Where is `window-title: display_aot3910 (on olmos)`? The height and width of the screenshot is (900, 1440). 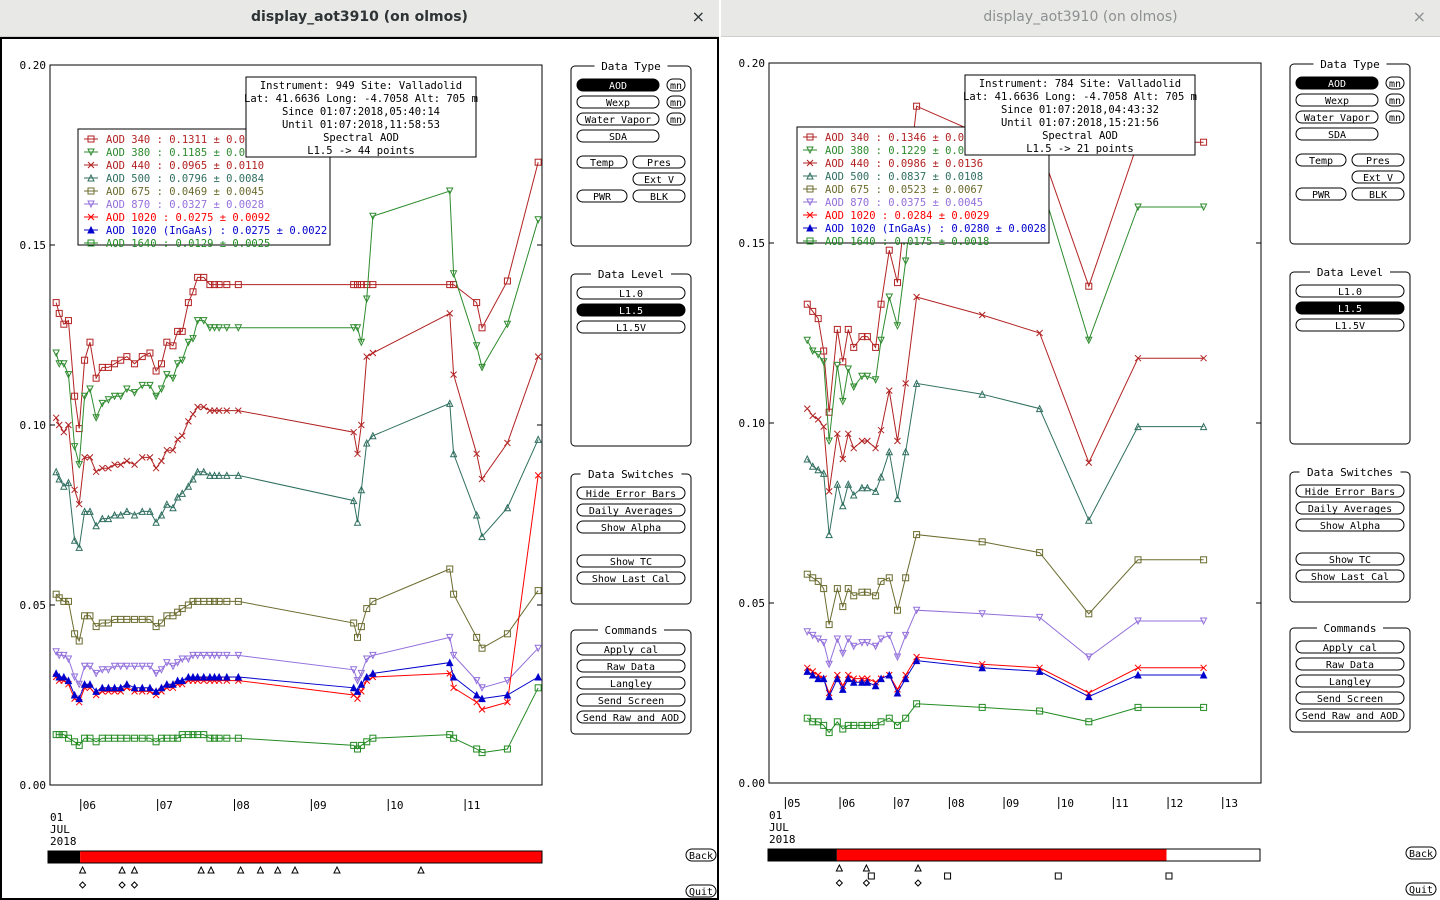
window-title: display_aot3910 (on olmos) is located at coordinates (1080, 17).